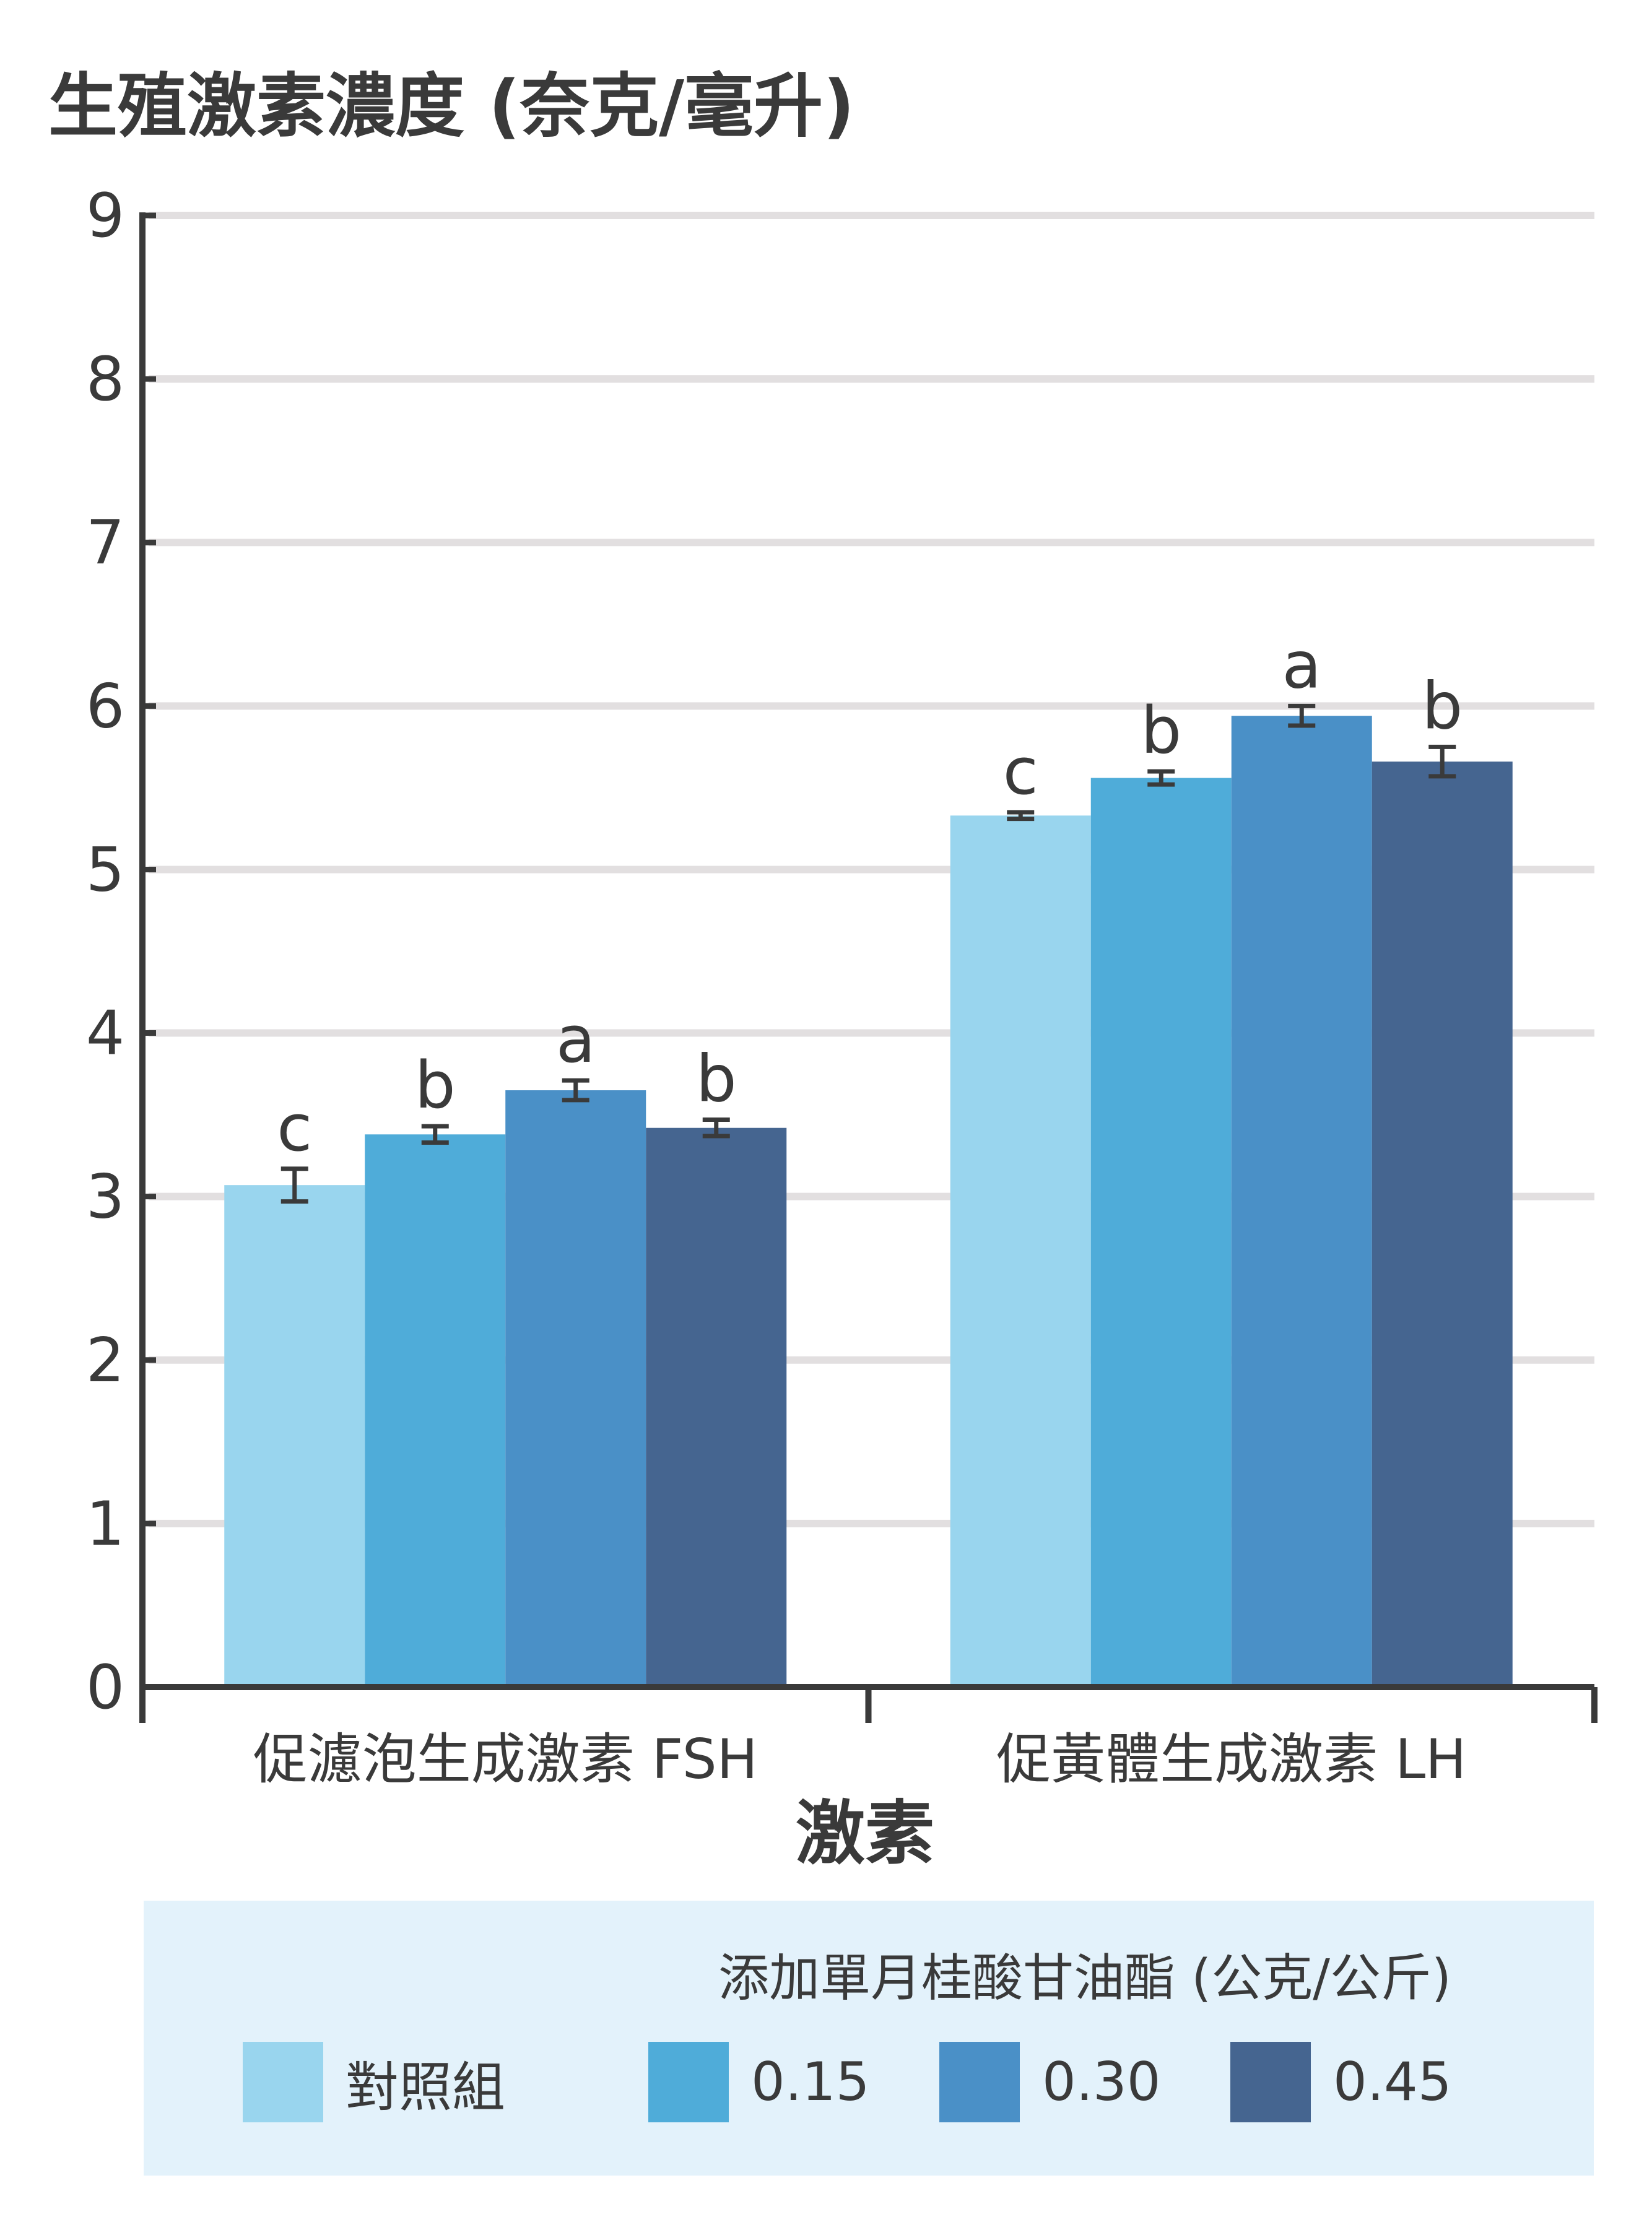 This screenshot has height=2235, width=1652. Describe the element at coordinates (105, 1524) in the screenshot. I see `y-tick-label: 1` at that location.